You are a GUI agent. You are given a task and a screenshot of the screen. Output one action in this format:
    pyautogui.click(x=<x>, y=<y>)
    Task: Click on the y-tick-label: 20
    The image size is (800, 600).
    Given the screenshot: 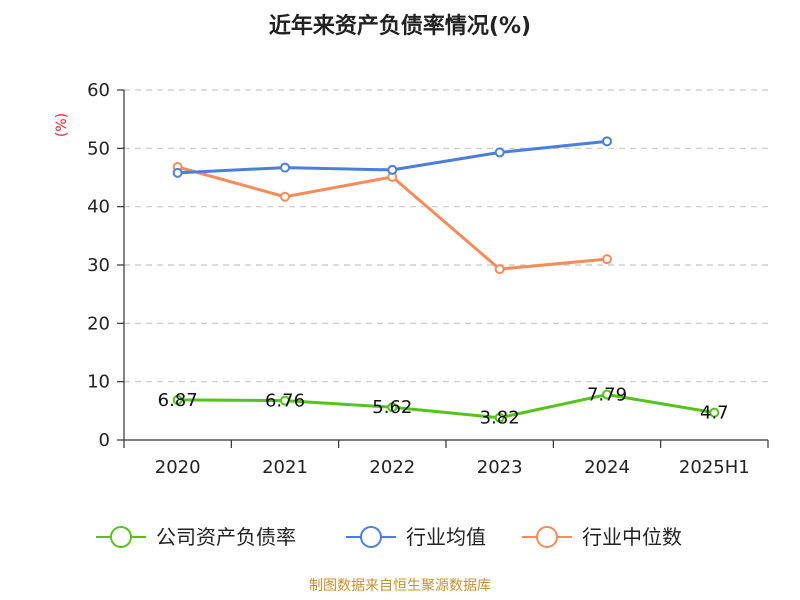 What is the action you would take?
    pyautogui.click(x=98, y=323)
    